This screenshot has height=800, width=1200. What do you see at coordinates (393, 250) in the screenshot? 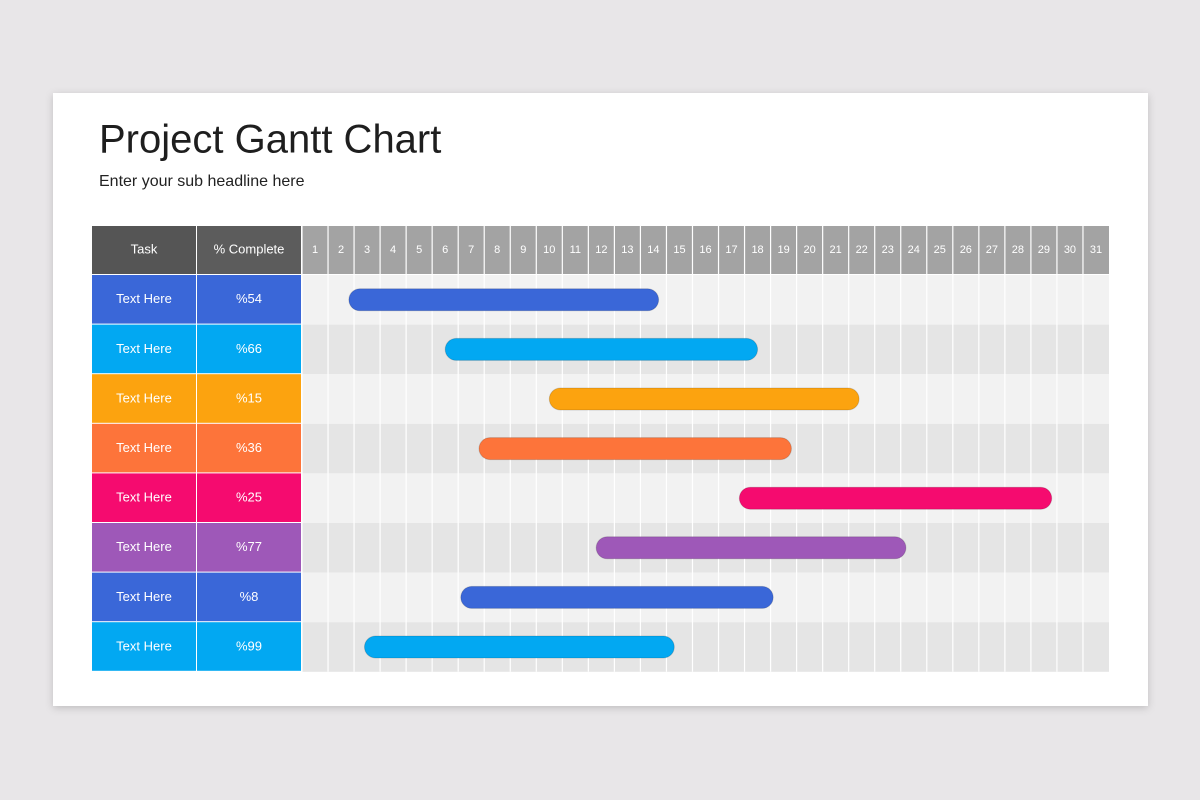
I see `x-tick-label: 4` at bounding box center [393, 250].